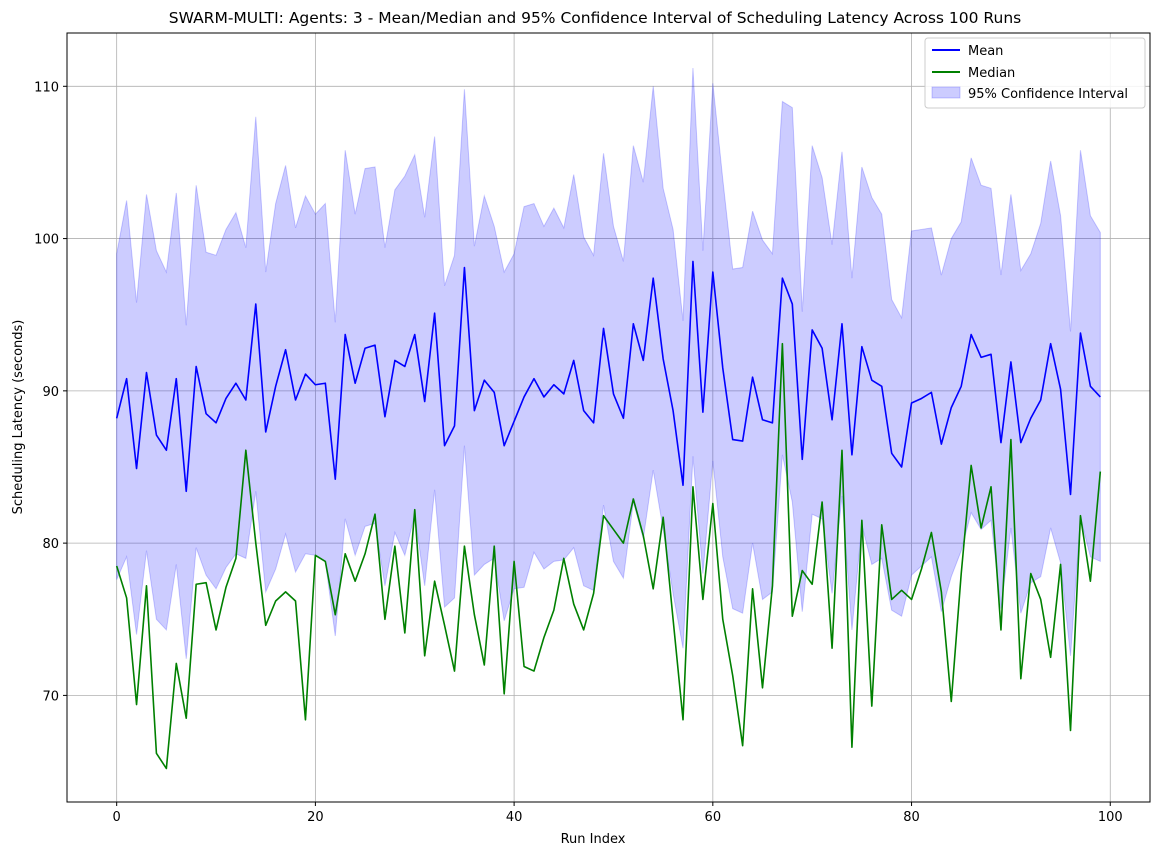  I want to click on legend-label-median: Median, so click(991, 73).